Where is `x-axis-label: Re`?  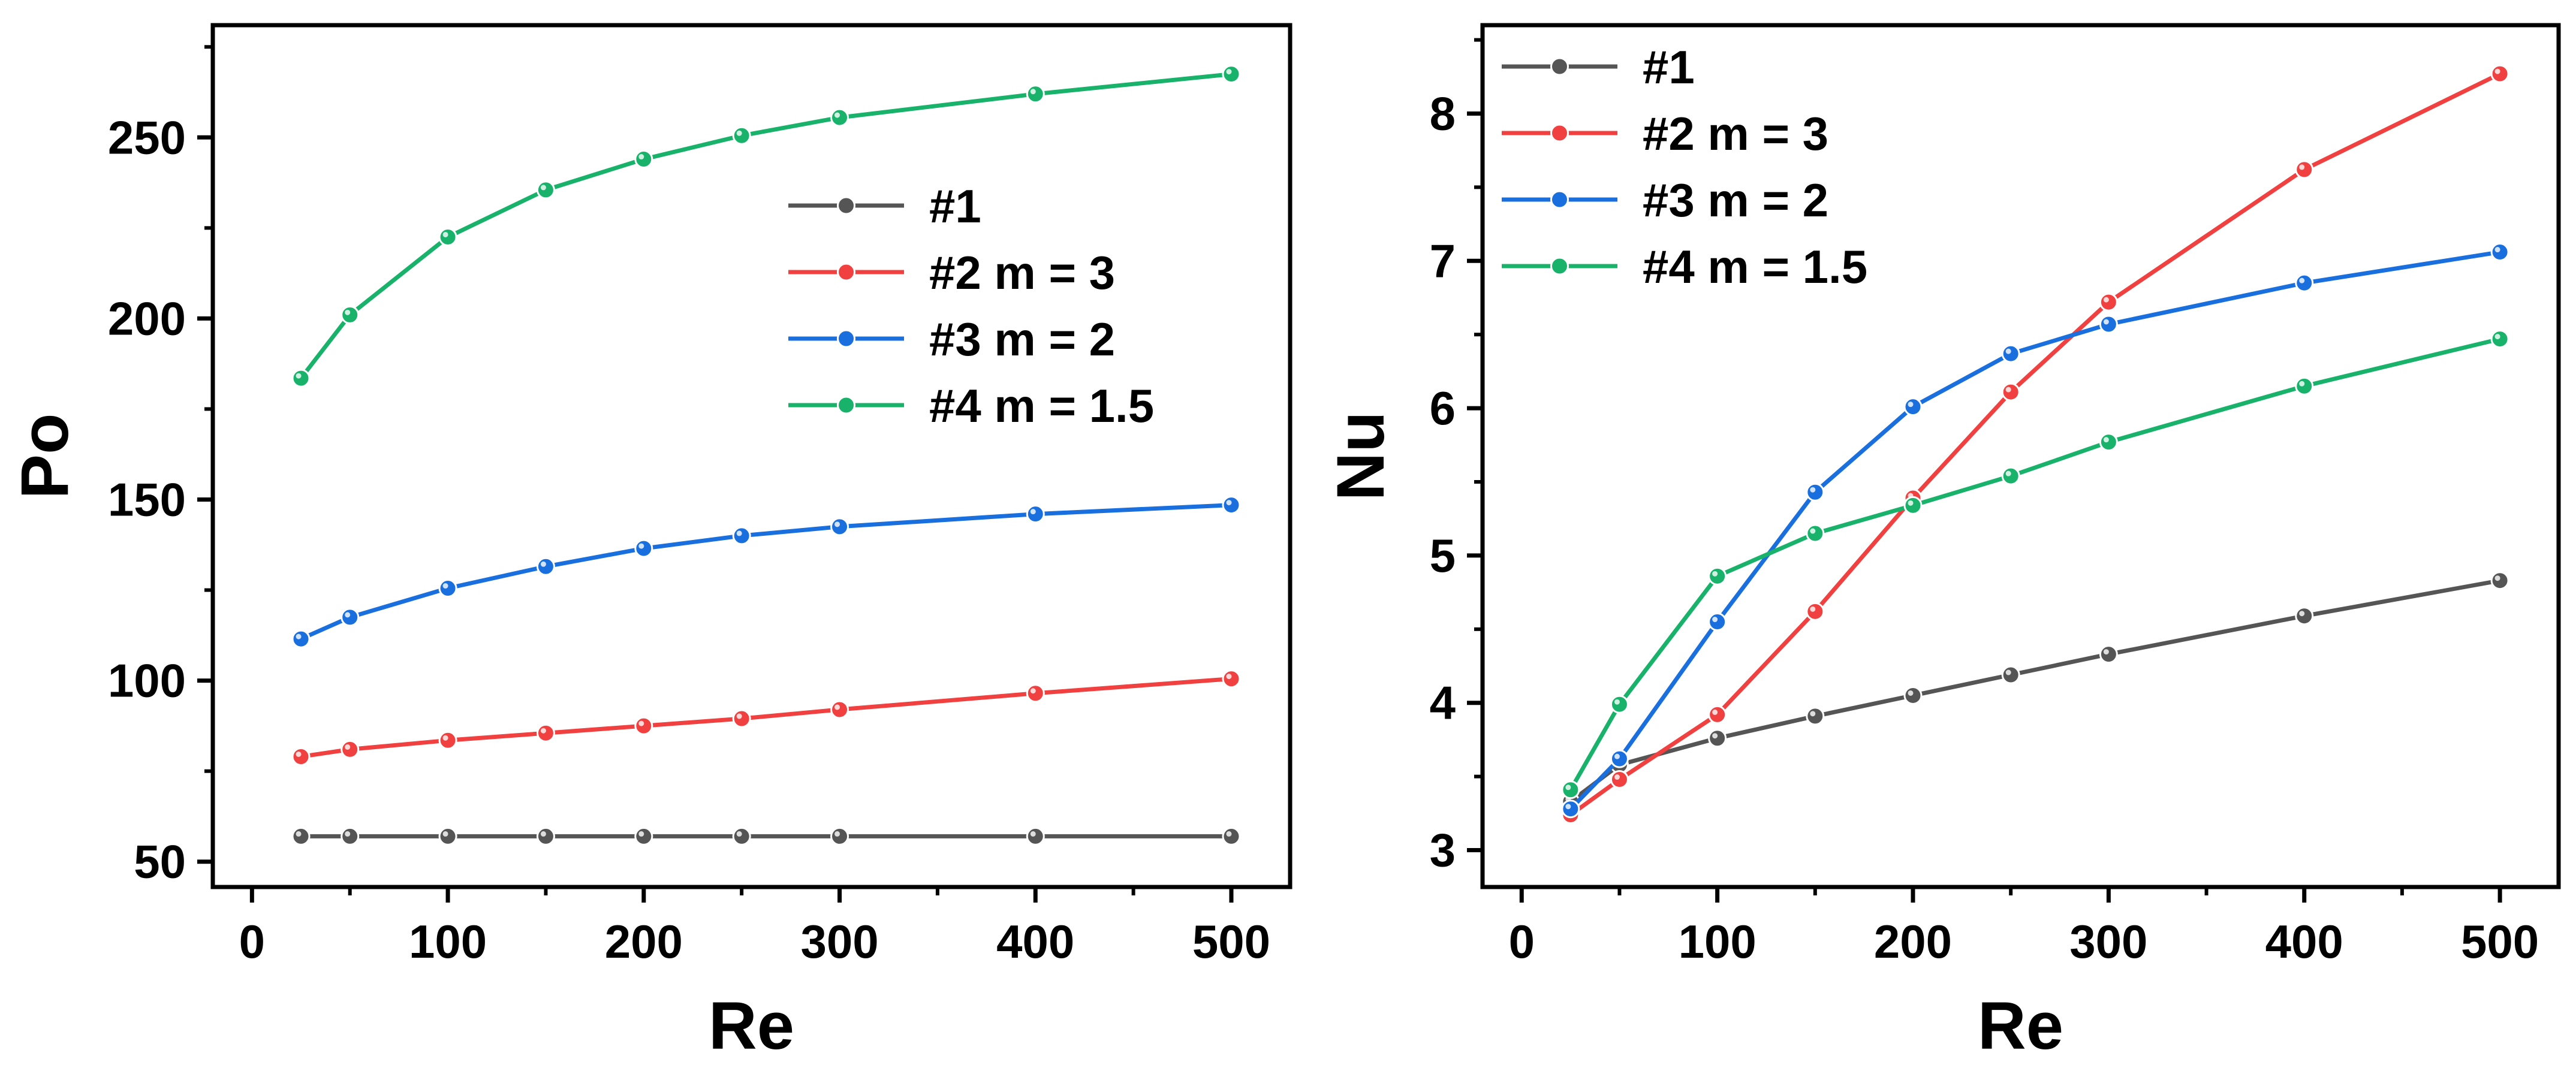 x-axis-label: Re is located at coordinates (2021, 1025).